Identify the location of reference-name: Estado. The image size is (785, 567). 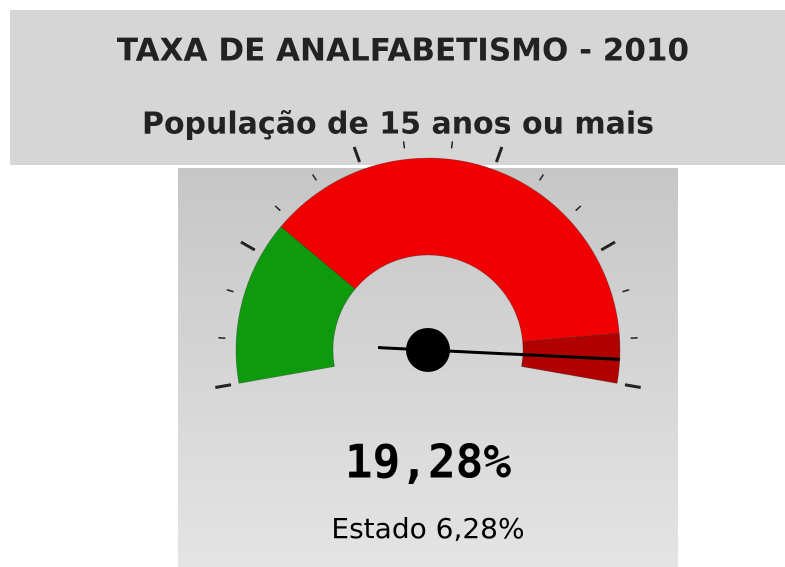
(378, 528).